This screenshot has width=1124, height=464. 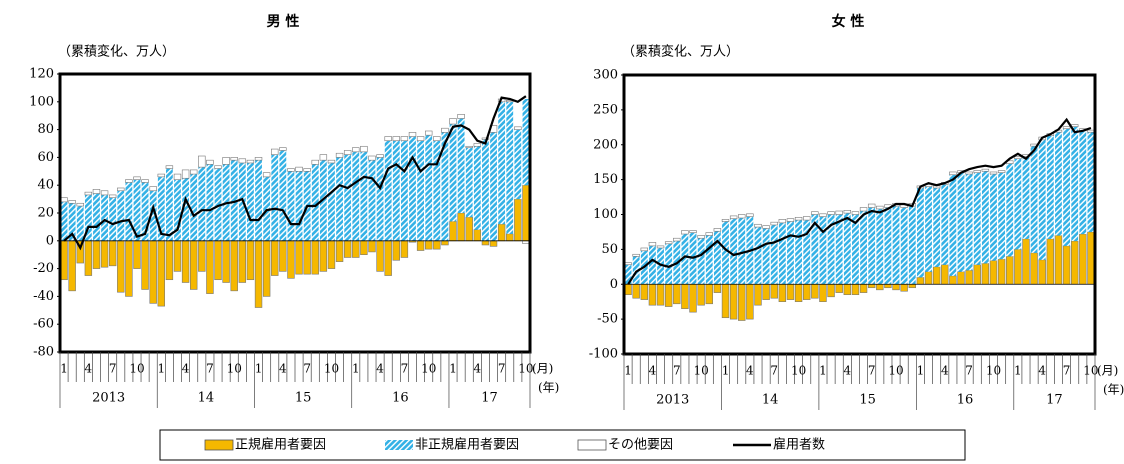 I want to click on y-tick-label: 60, so click(x=45, y=157).